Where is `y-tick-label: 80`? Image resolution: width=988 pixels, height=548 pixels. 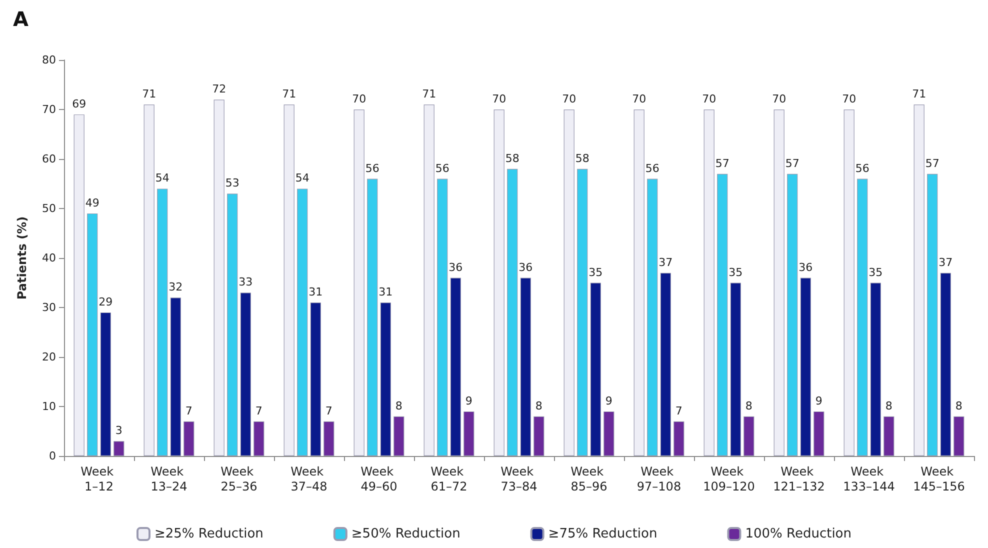 y-tick-label: 80 is located at coordinates (49, 60).